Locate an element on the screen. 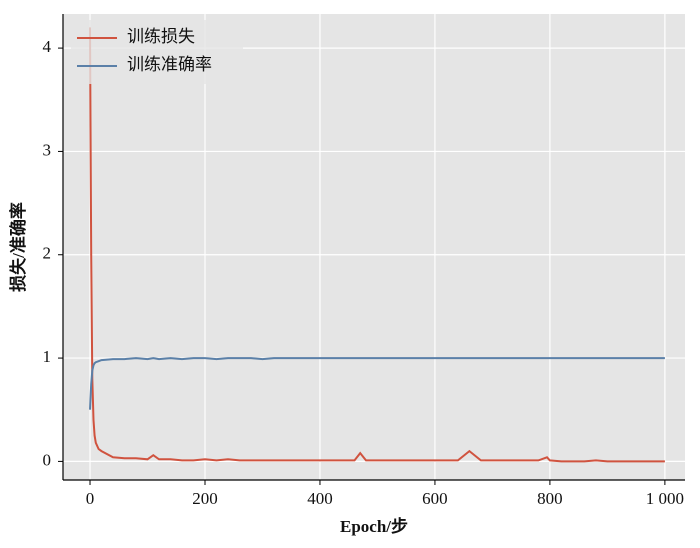 Image resolution: width=700 pixels, height=548 pixels. y-tick-label: 1 is located at coordinates (47, 356).